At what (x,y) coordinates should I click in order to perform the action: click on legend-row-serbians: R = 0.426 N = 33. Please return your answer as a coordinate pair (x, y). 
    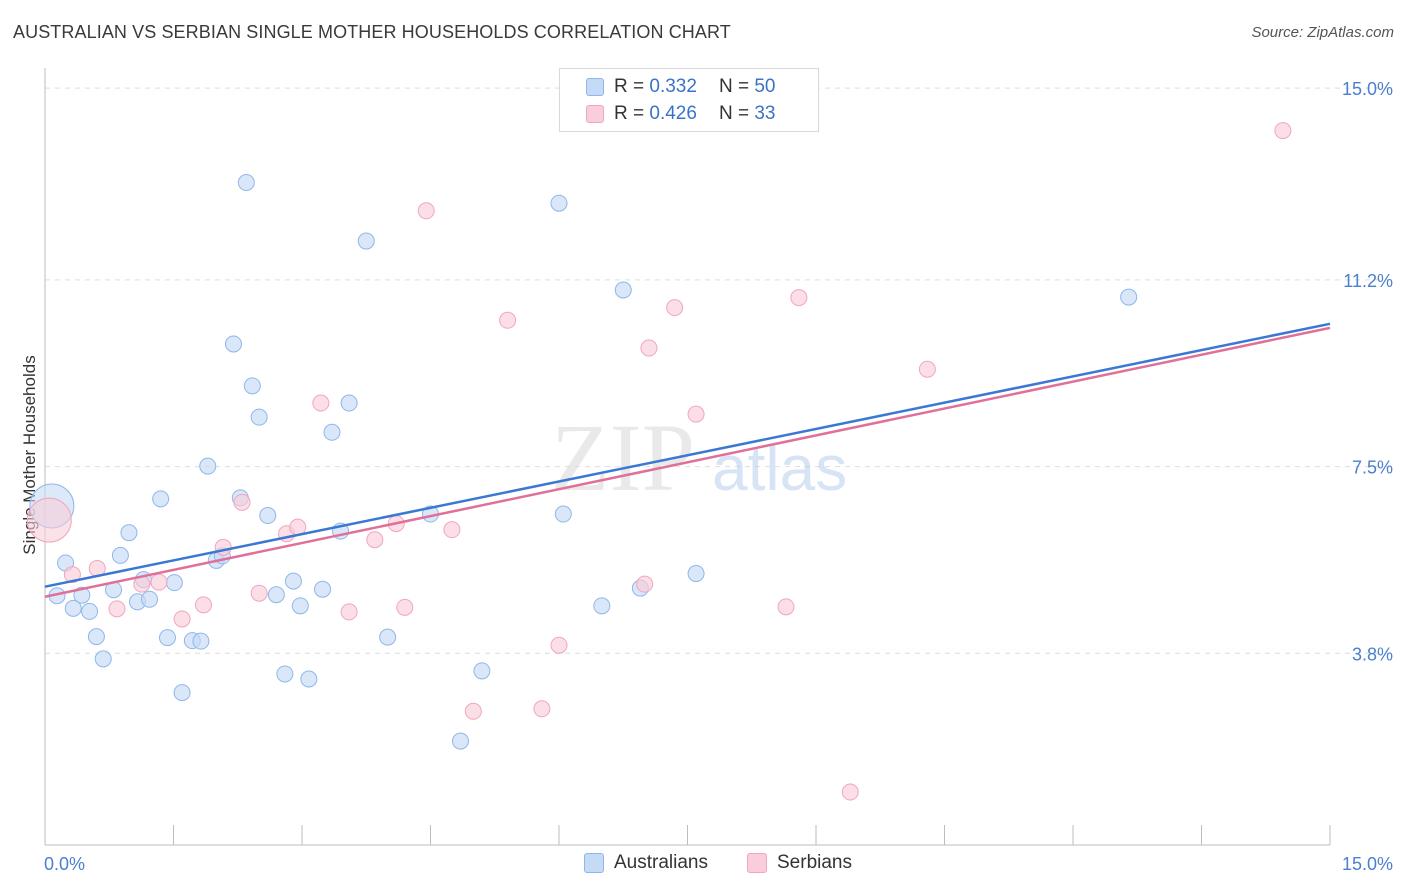
    Looking at the image, I should click on (683, 114).